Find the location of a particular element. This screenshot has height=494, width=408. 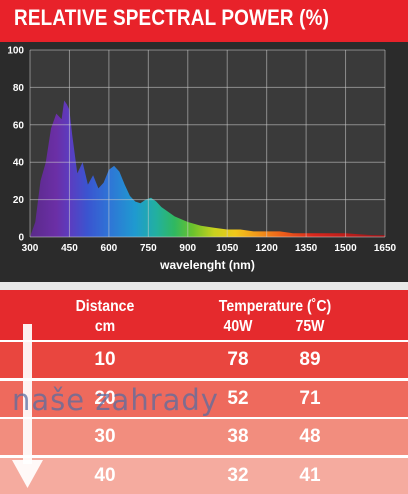

cell-temp-40w: 38 is located at coordinates (238, 436).